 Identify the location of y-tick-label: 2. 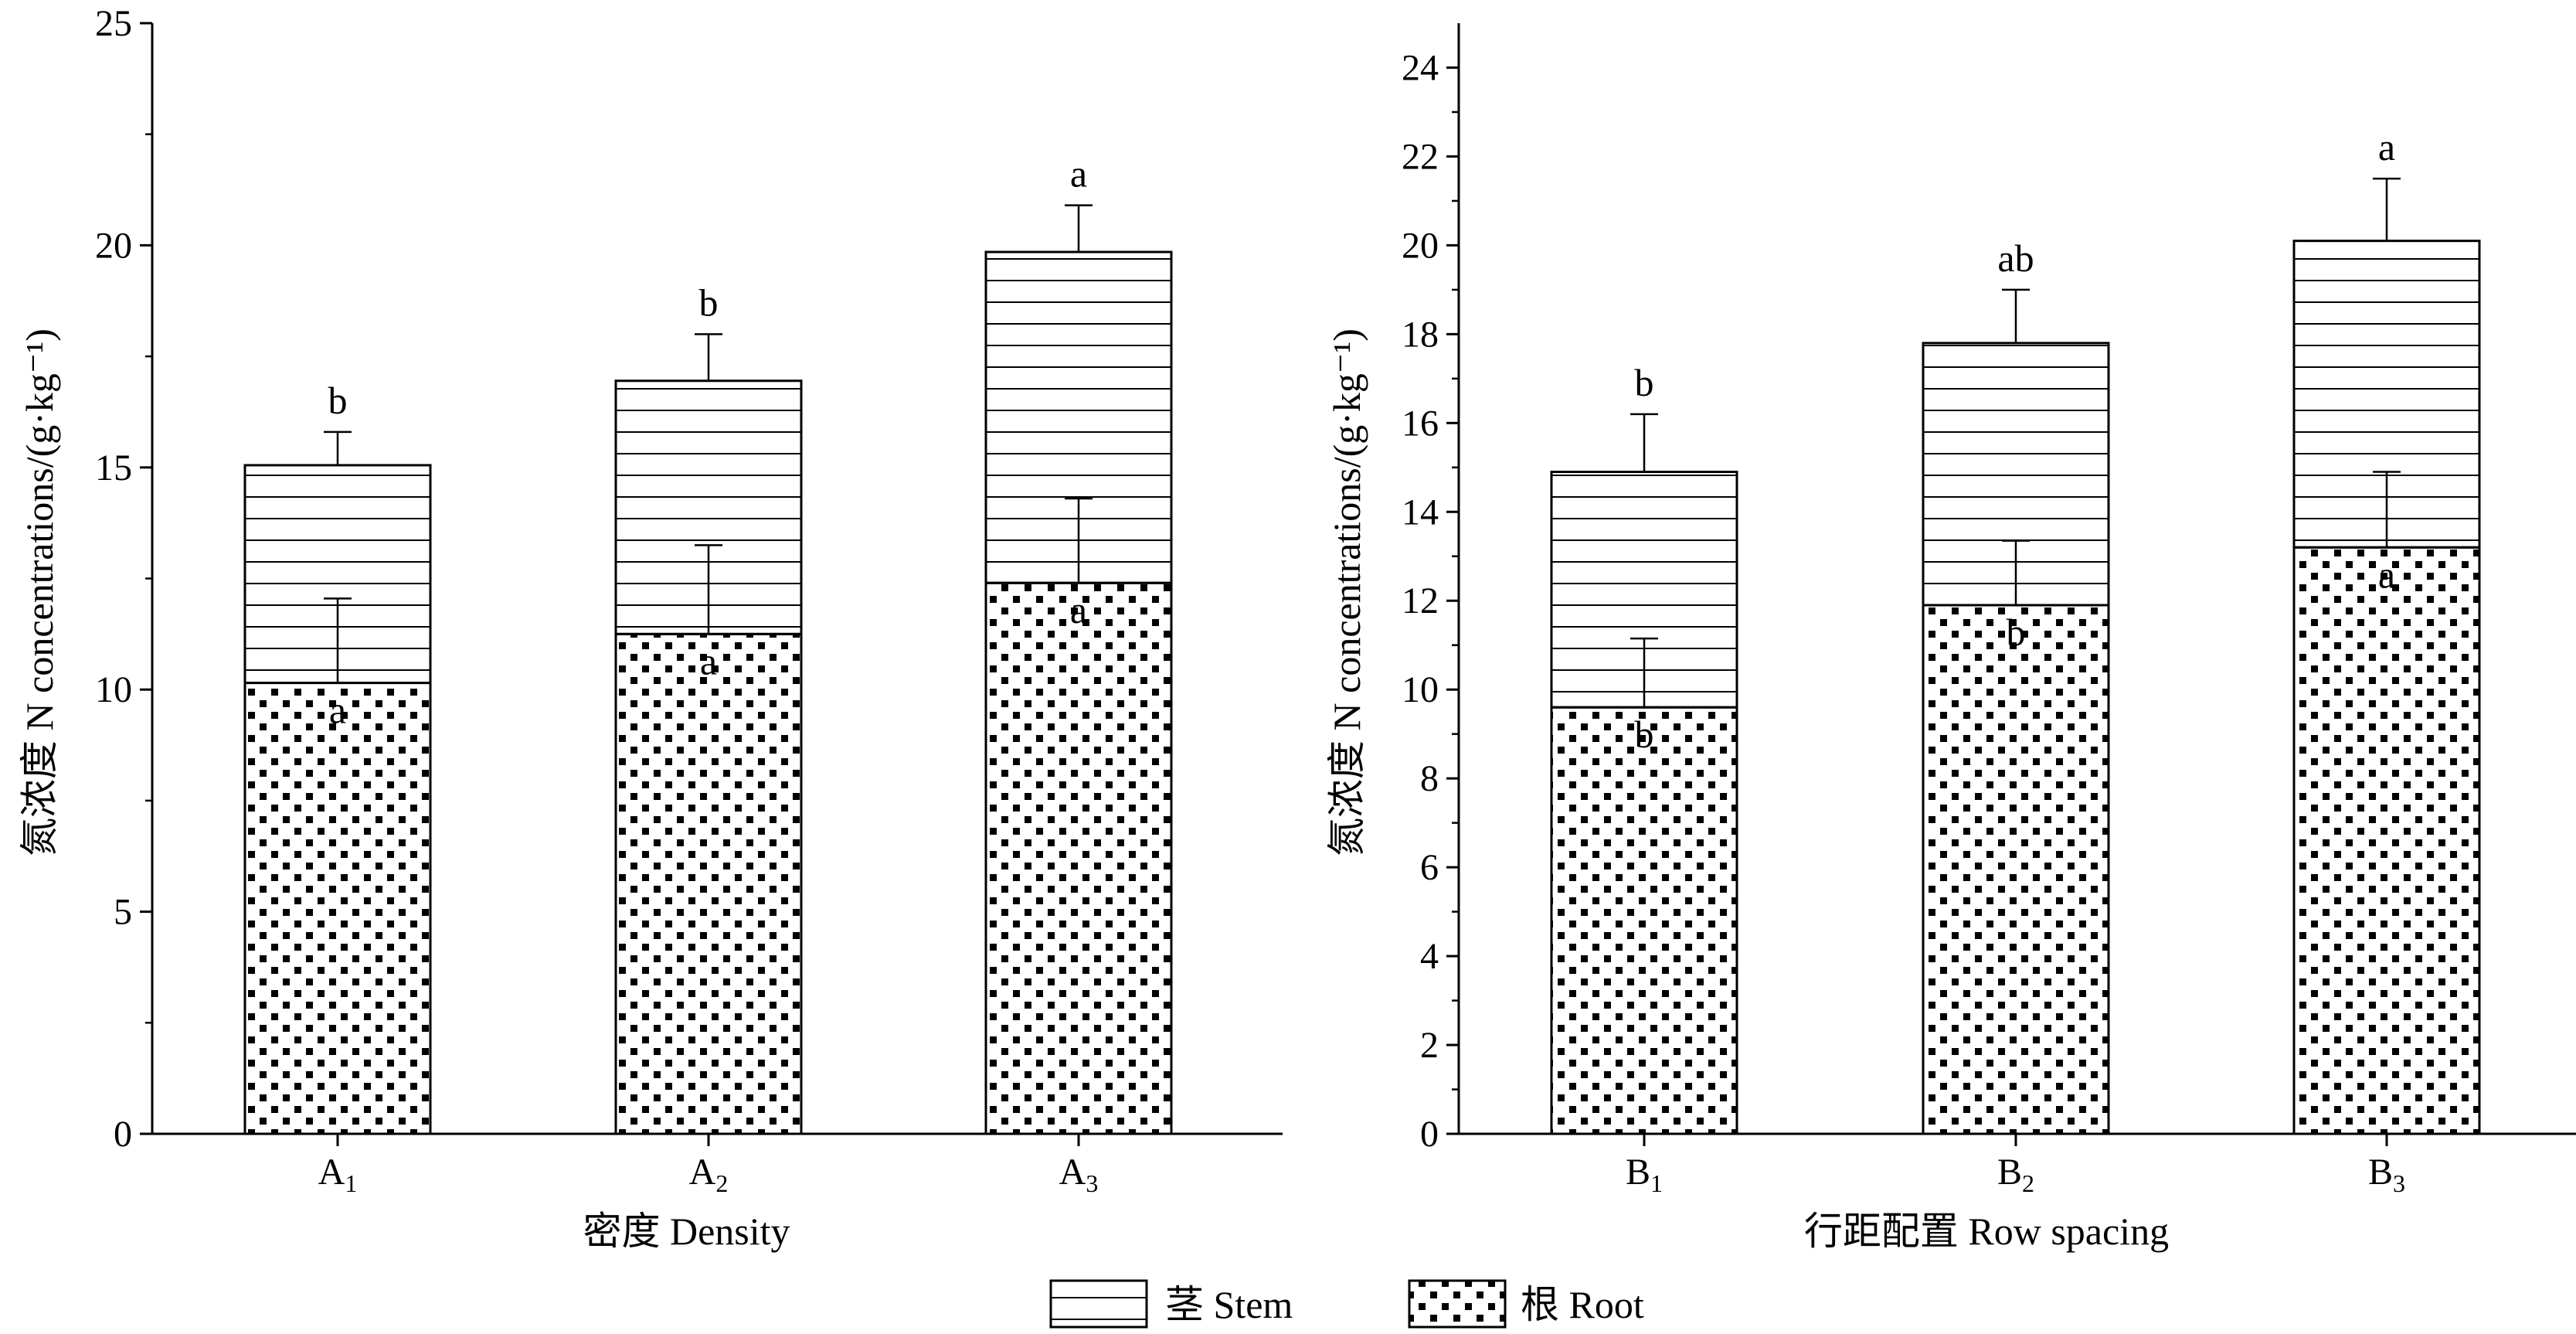
(1429, 1045).